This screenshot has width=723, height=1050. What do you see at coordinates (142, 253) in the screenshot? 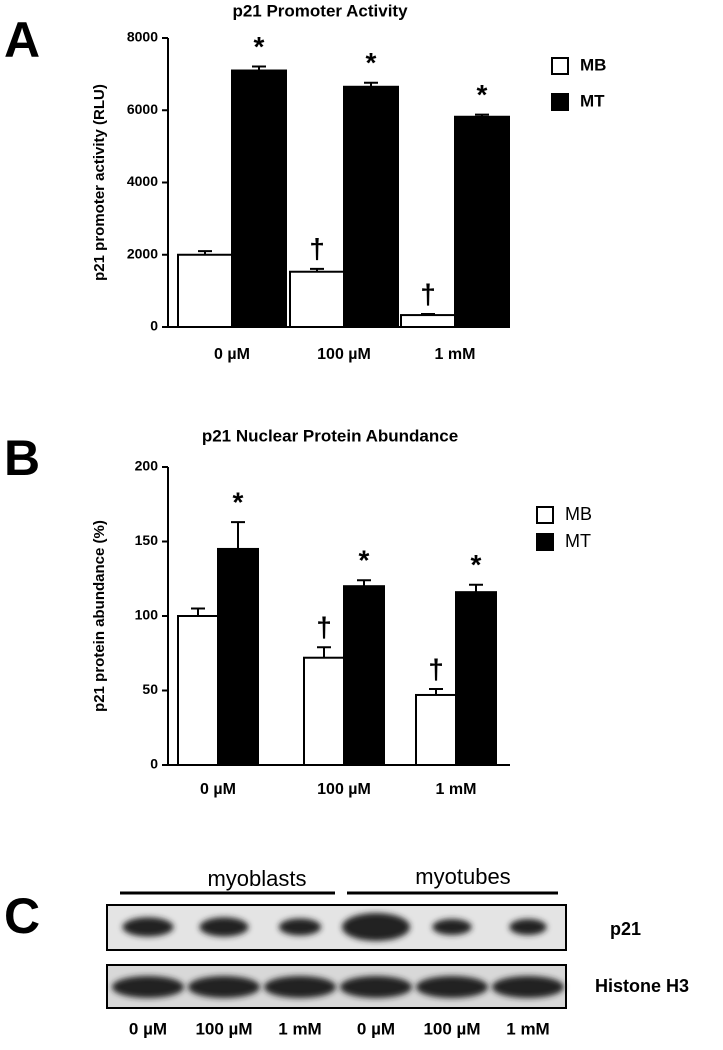
I see `y-tick-label: 2000` at bounding box center [142, 253].